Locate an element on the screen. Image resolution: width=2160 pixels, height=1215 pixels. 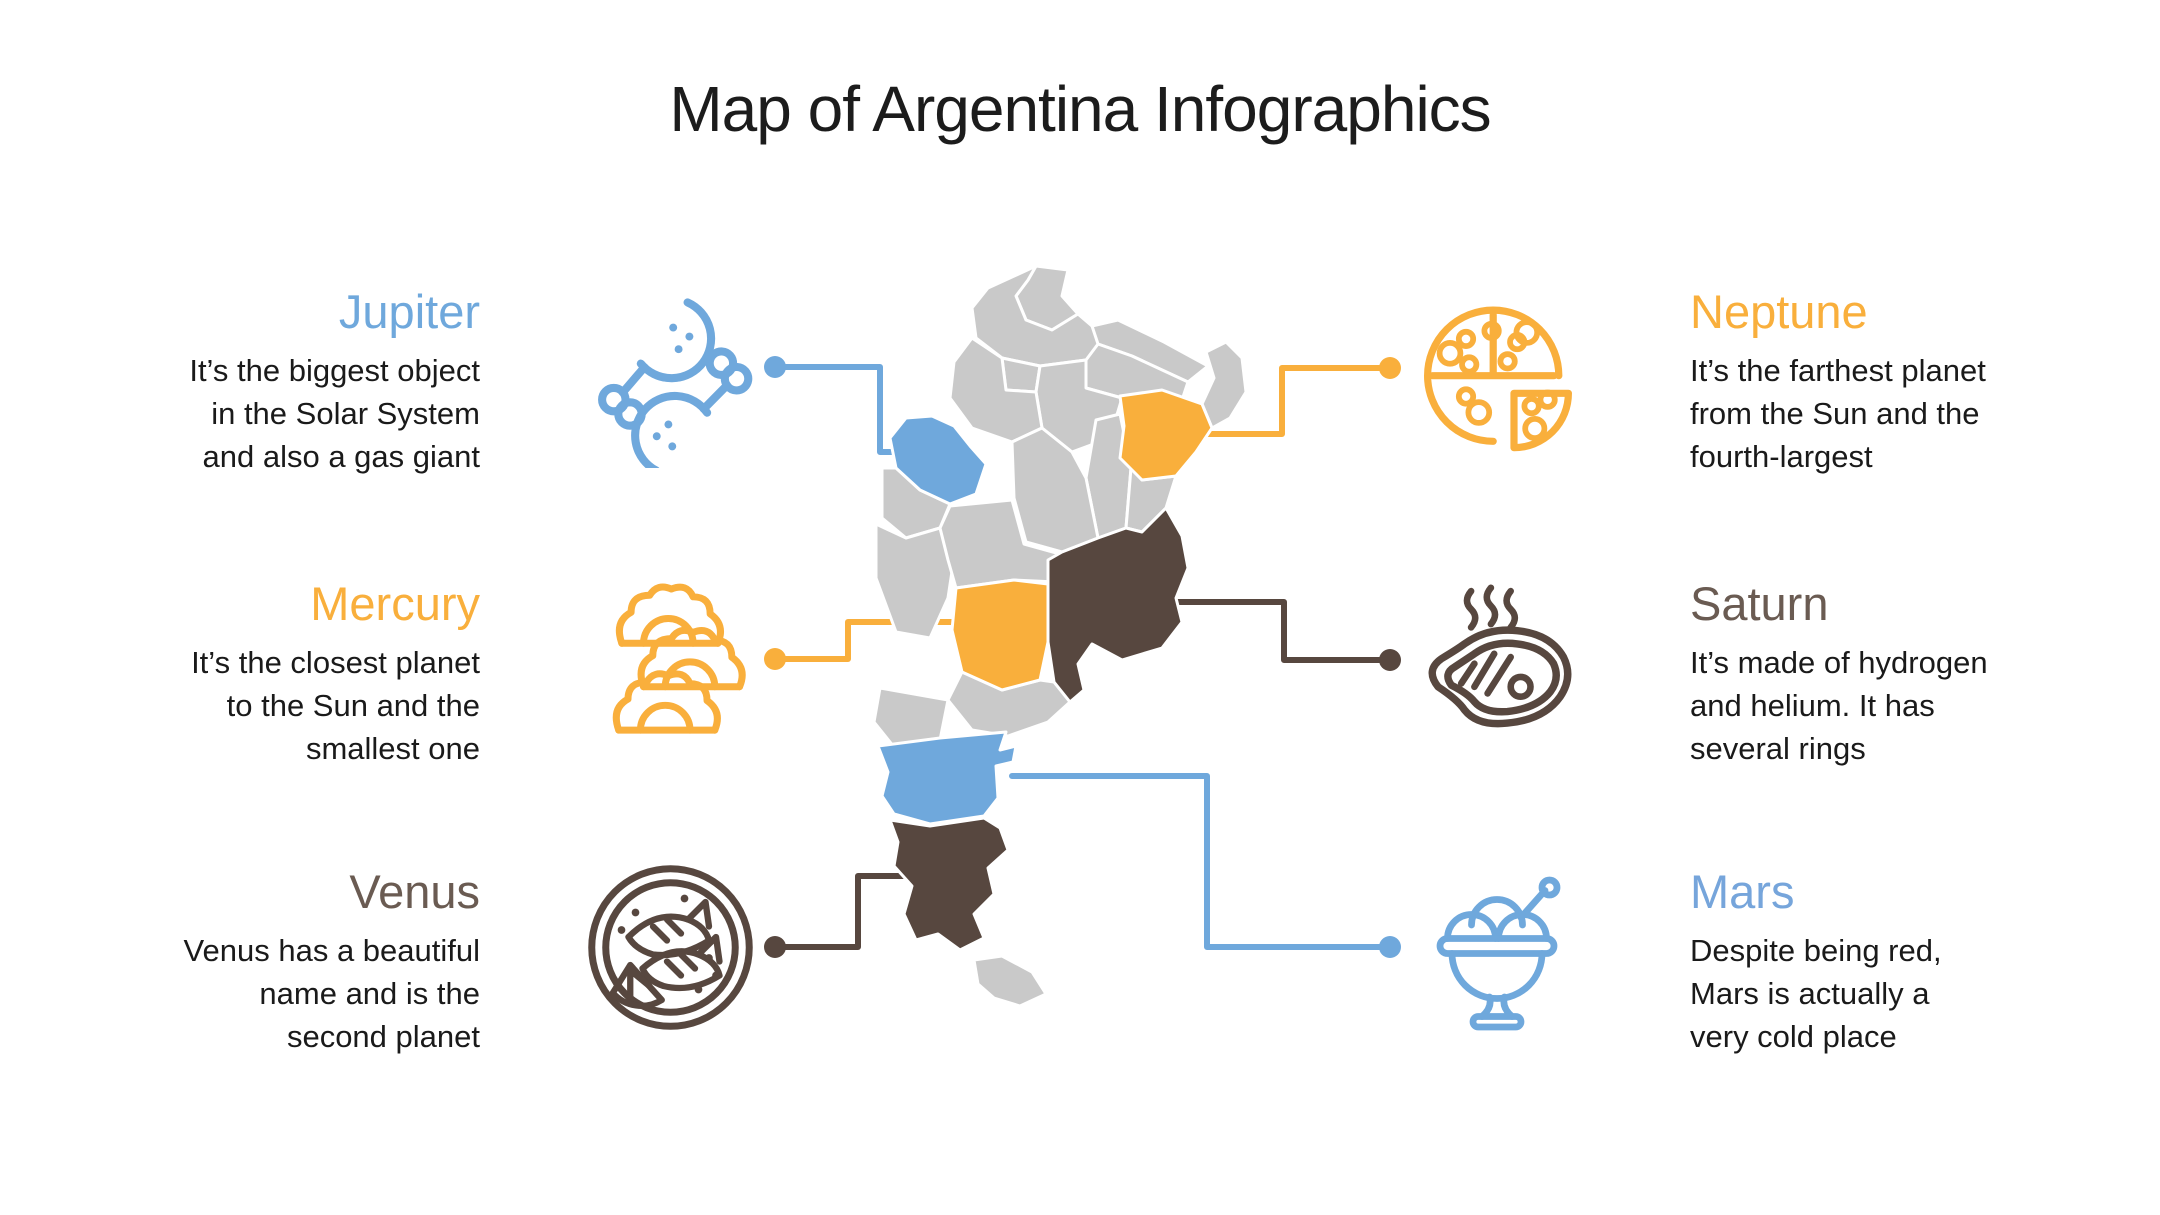
section-title-mercury: Mercury is located at coordinates (395, 603).